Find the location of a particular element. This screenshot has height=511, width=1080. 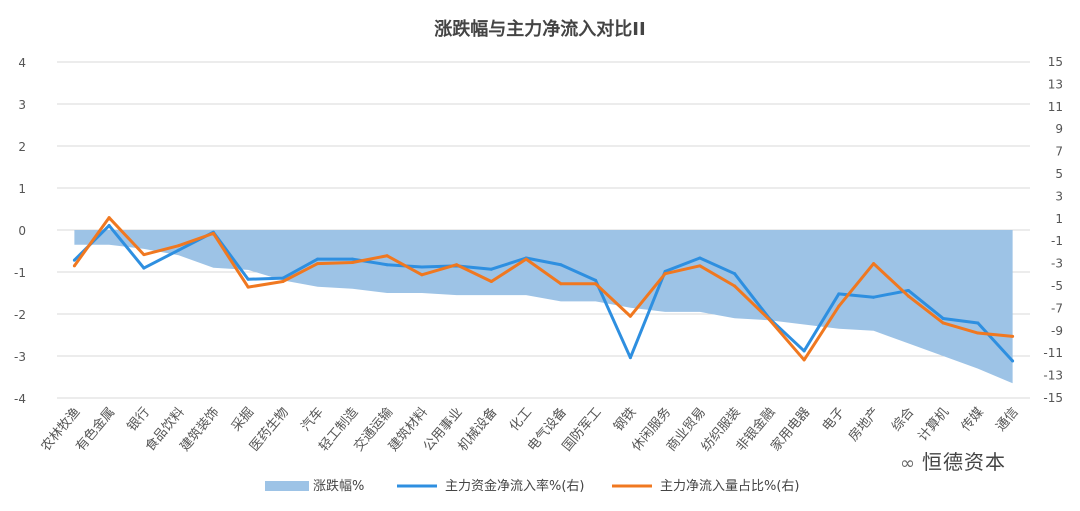

left-axis: 4 3 2 1 0 -1 -2 -3 -4 is located at coordinates (20, 231).